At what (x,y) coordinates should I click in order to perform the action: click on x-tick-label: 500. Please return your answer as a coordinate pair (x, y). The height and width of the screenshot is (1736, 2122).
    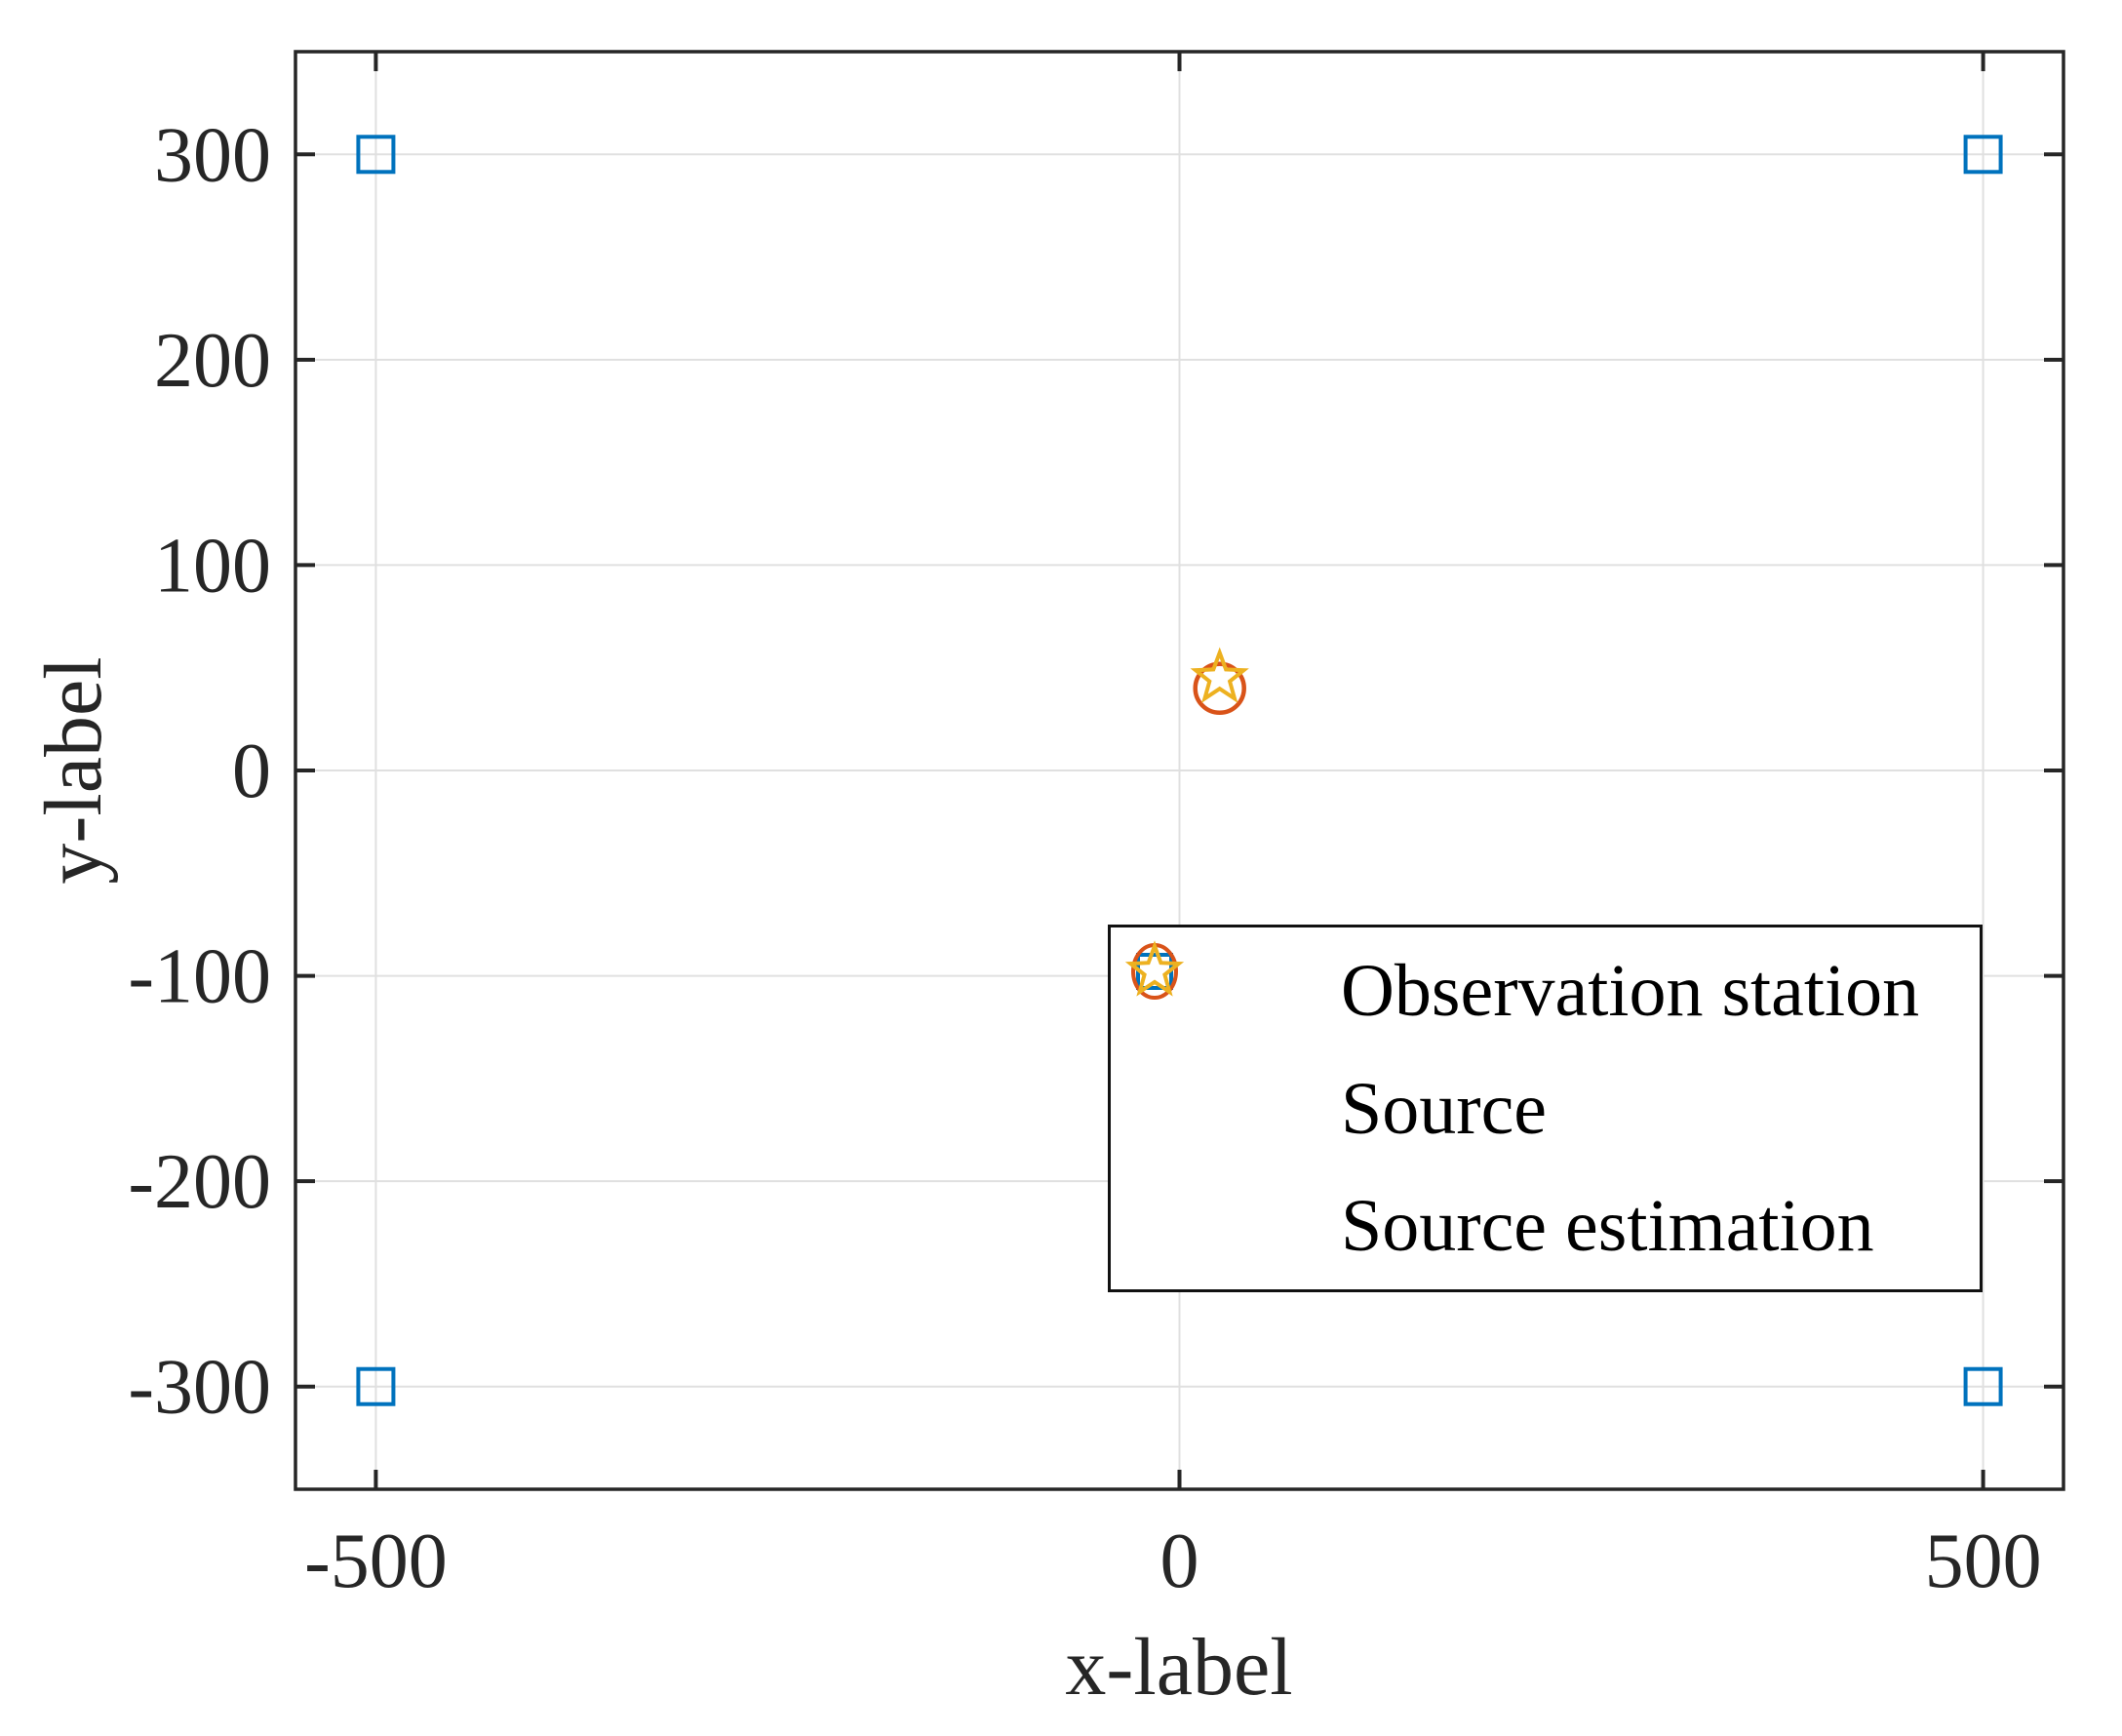
    Looking at the image, I should click on (1984, 1561).